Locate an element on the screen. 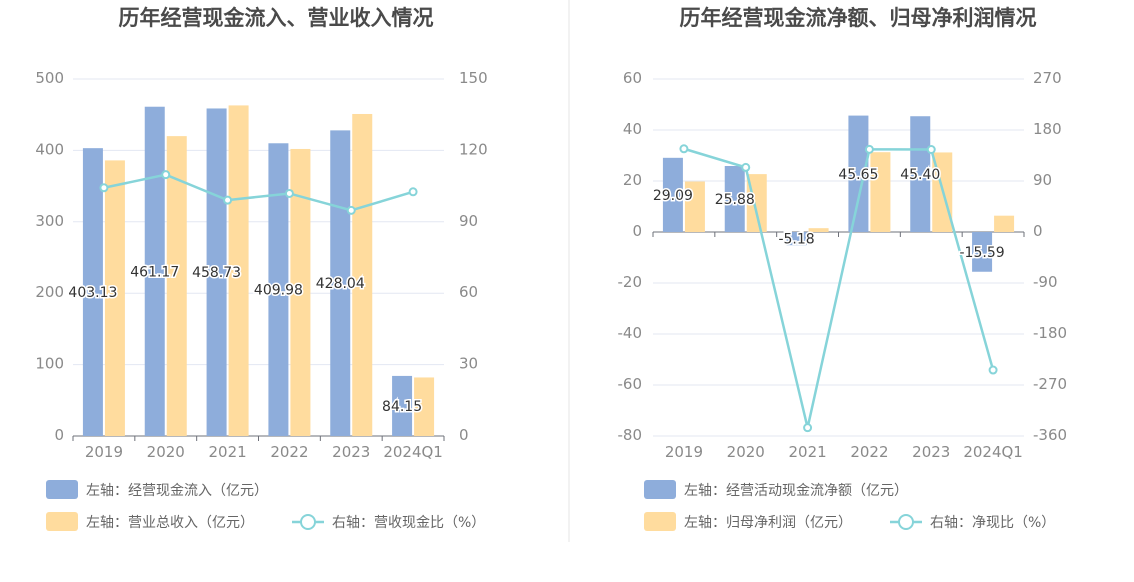  data-label: 403.13 is located at coordinates (92, 293).